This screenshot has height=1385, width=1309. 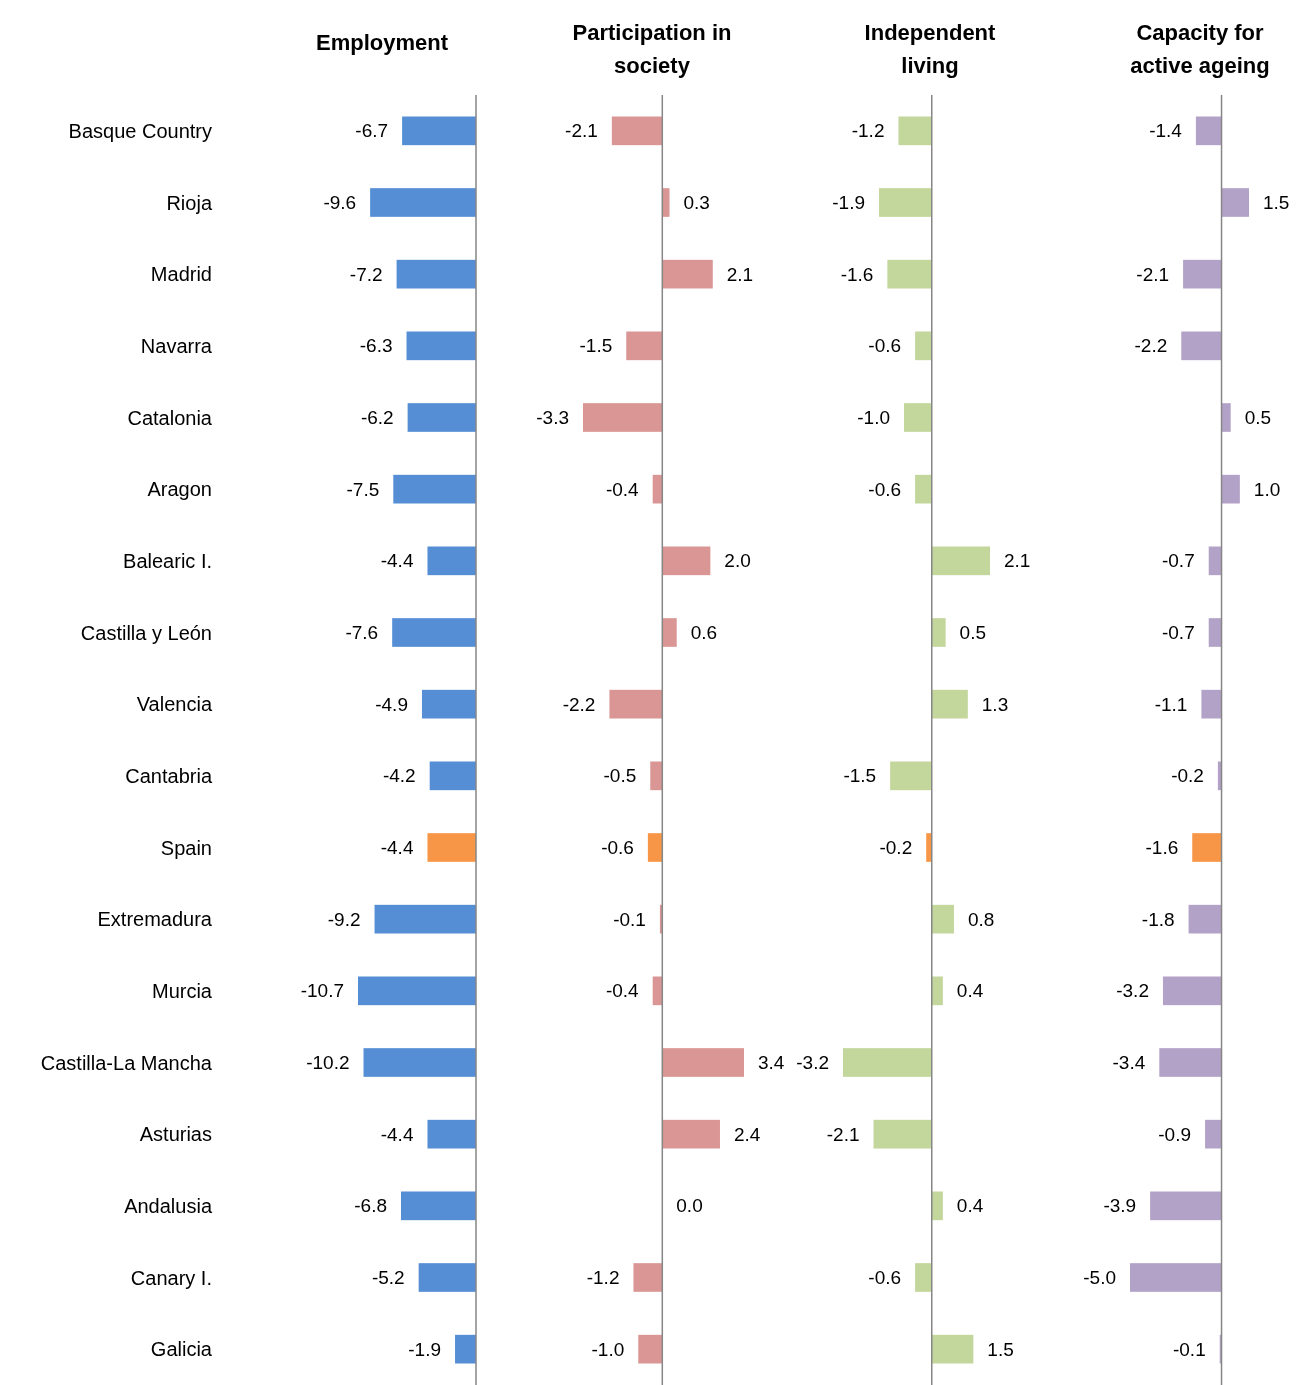 I want to click on y-tick-label: Spain, so click(x=186, y=847).